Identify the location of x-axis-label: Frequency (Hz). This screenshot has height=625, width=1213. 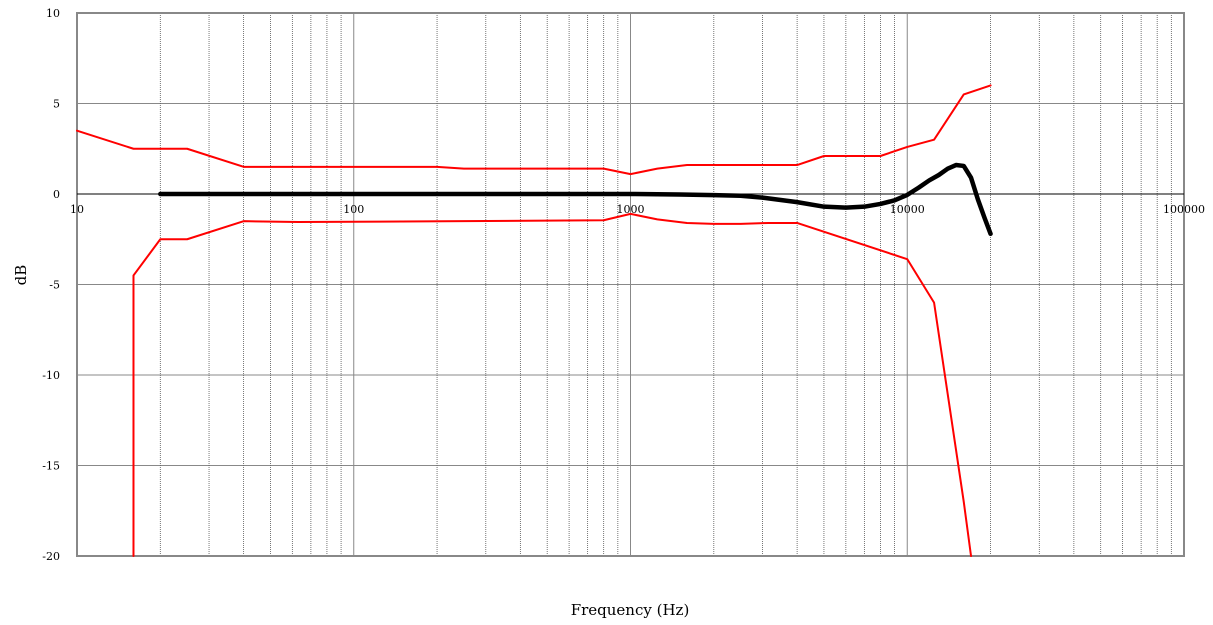
(630, 610).